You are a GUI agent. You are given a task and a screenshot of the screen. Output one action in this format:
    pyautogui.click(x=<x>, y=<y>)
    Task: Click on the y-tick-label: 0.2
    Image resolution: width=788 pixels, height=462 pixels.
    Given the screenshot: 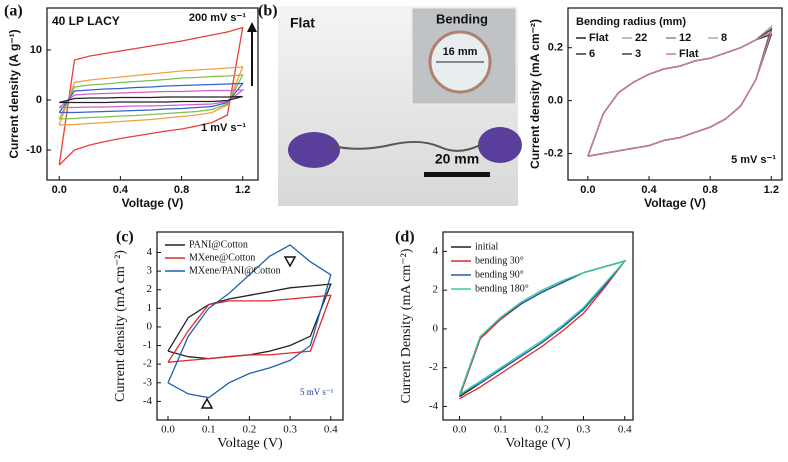 What is the action you would take?
    pyautogui.click(x=555, y=48)
    